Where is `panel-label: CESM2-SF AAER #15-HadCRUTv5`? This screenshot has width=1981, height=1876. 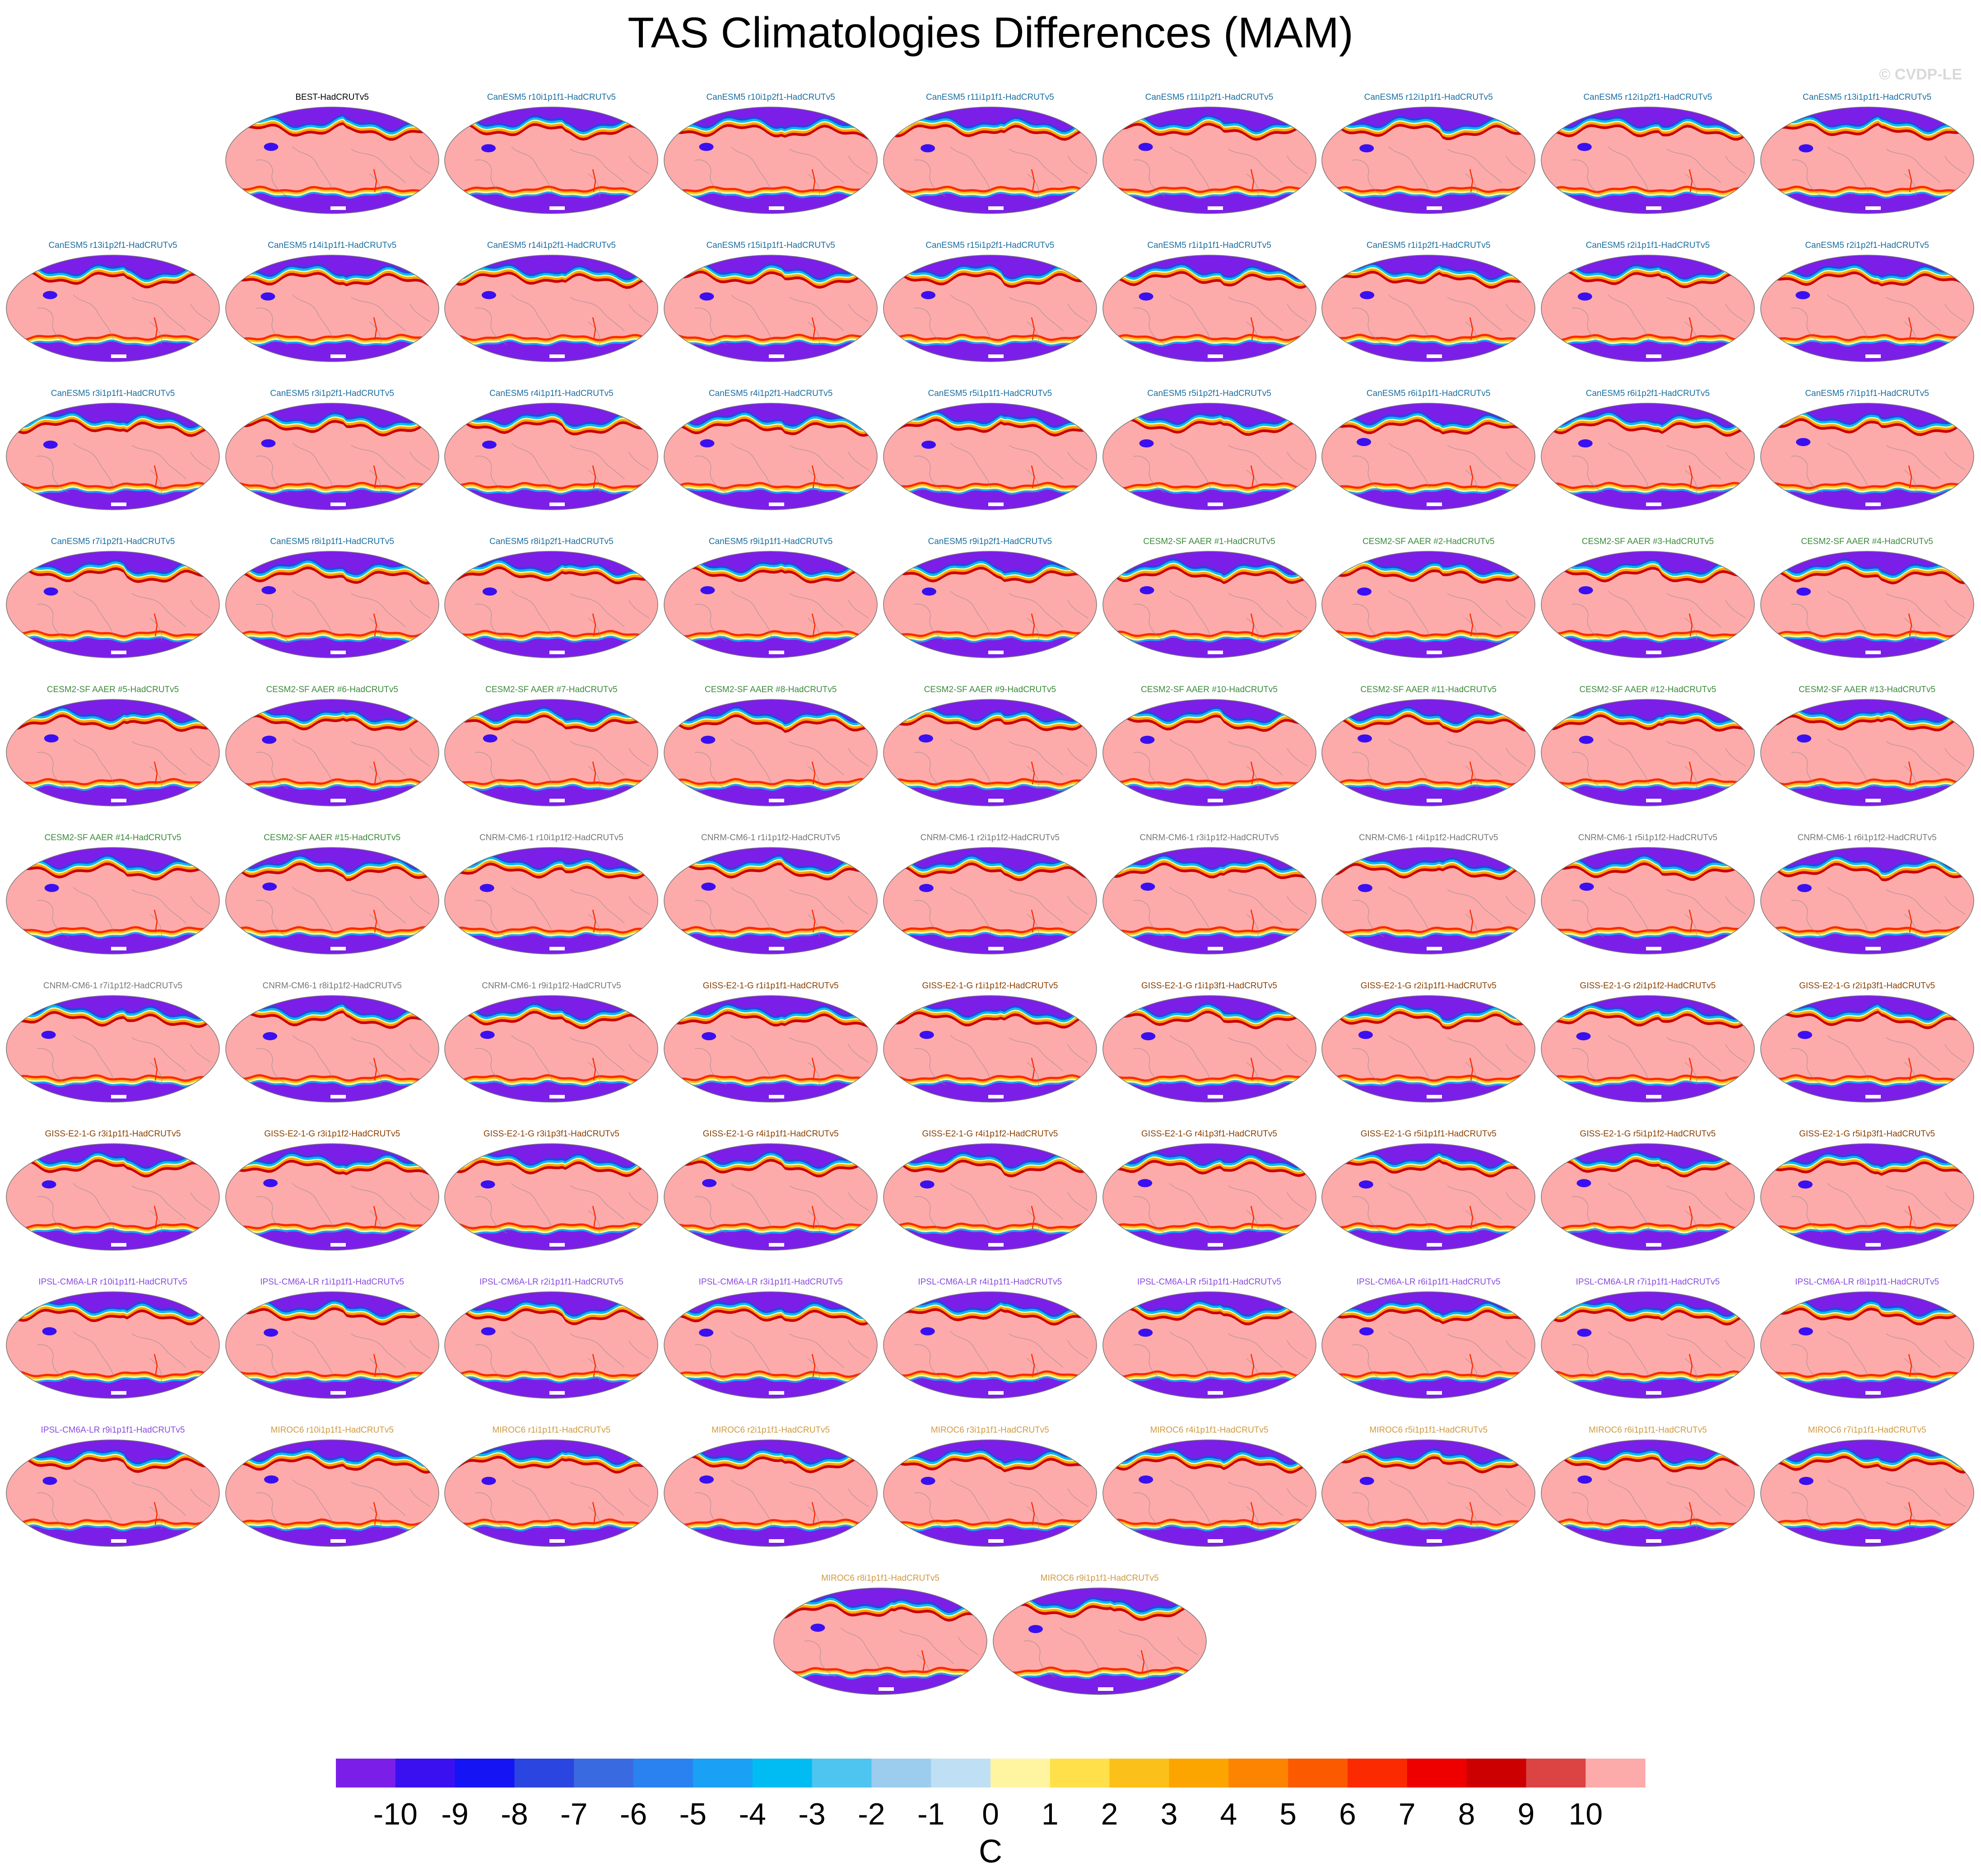
panel-label: CESM2-SF AAER #15-HadCRUTv5 is located at coordinates (332, 838).